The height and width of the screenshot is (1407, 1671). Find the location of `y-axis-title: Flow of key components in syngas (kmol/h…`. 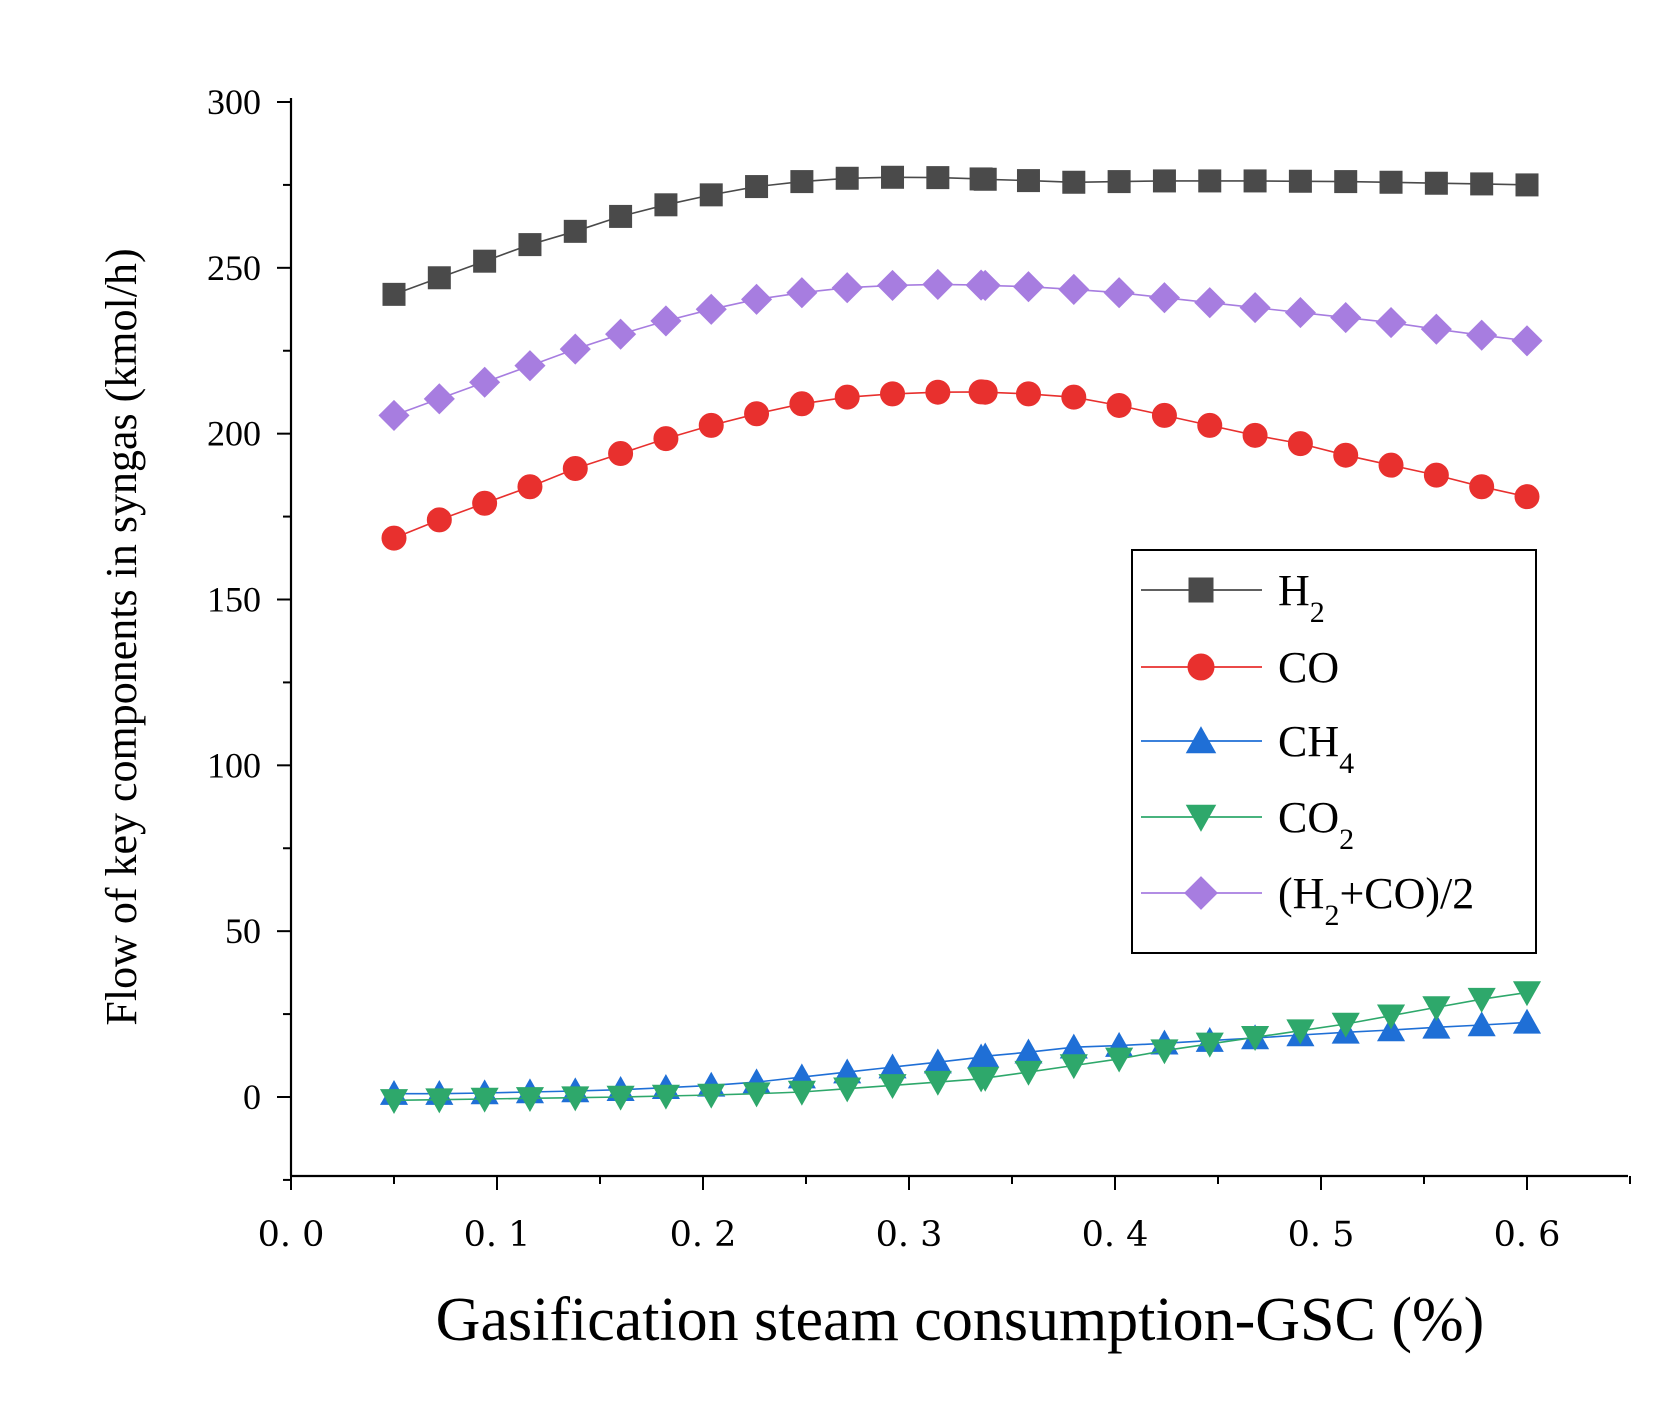

y-axis-title: Flow of key components in syngas (kmol/h… is located at coordinates (121, 636).